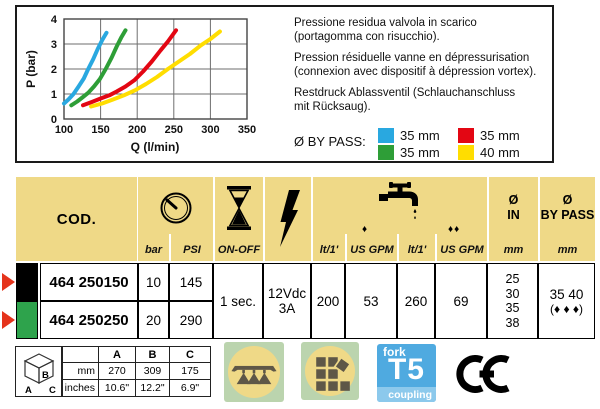 This screenshot has height=409, width=600. I want to click on bypass-legend: Ø BY PASS: 35 mm 35 mm 35 mm 40 mm, so click(423, 144).